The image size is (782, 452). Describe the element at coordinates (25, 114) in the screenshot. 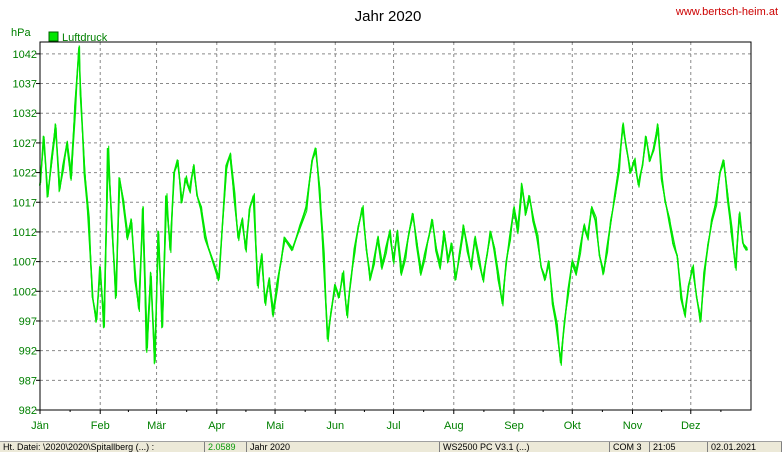

I see `y-tick-label: 1032` at that location.